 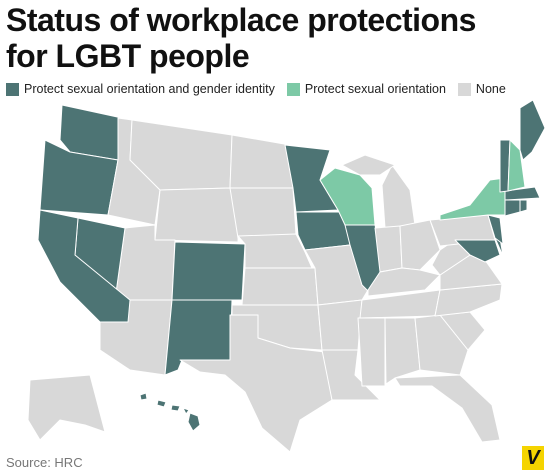 What do you see at coordinates (44, 462) in the screenshot?
I see `source: Source: HRC` at bounding box center [44, 462].